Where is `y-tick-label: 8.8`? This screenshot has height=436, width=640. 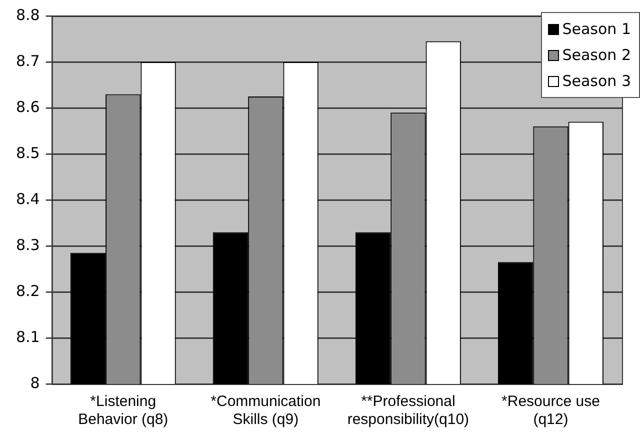 y-tick-label: 8.8 is located at coordinates (28, 15).